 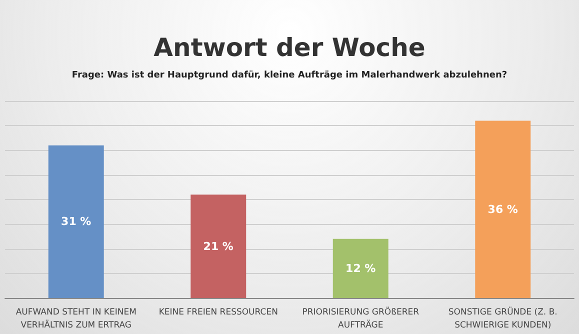 I want to click on data-label: 31 %, so click(x=76, y=221).